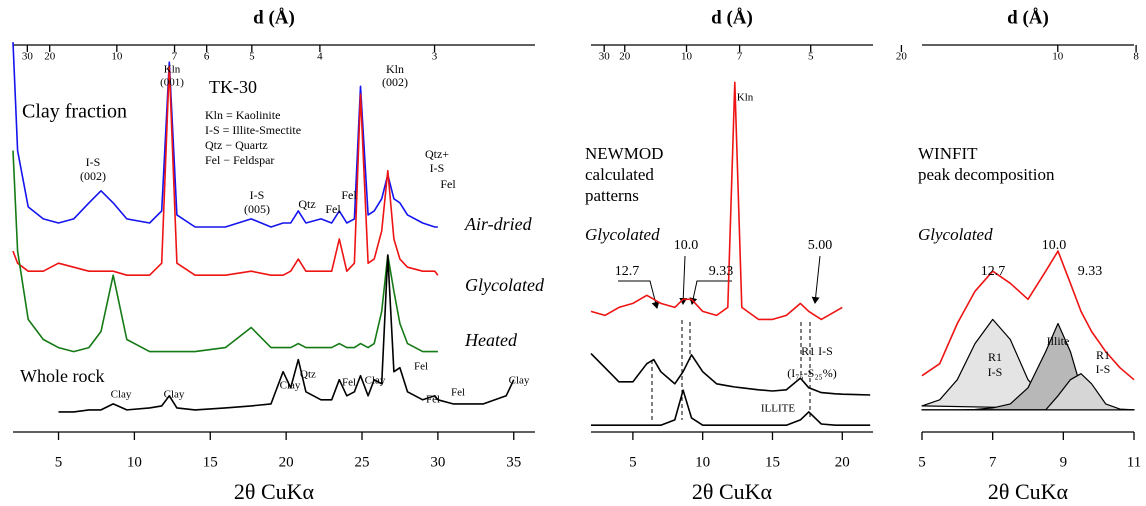 The width and height of the screenshot is (1146, 506). What do you see at coordinates (817, 351) in the screenshot?
I see `series-label: R1 I-S` at bounding box center [817, 351].